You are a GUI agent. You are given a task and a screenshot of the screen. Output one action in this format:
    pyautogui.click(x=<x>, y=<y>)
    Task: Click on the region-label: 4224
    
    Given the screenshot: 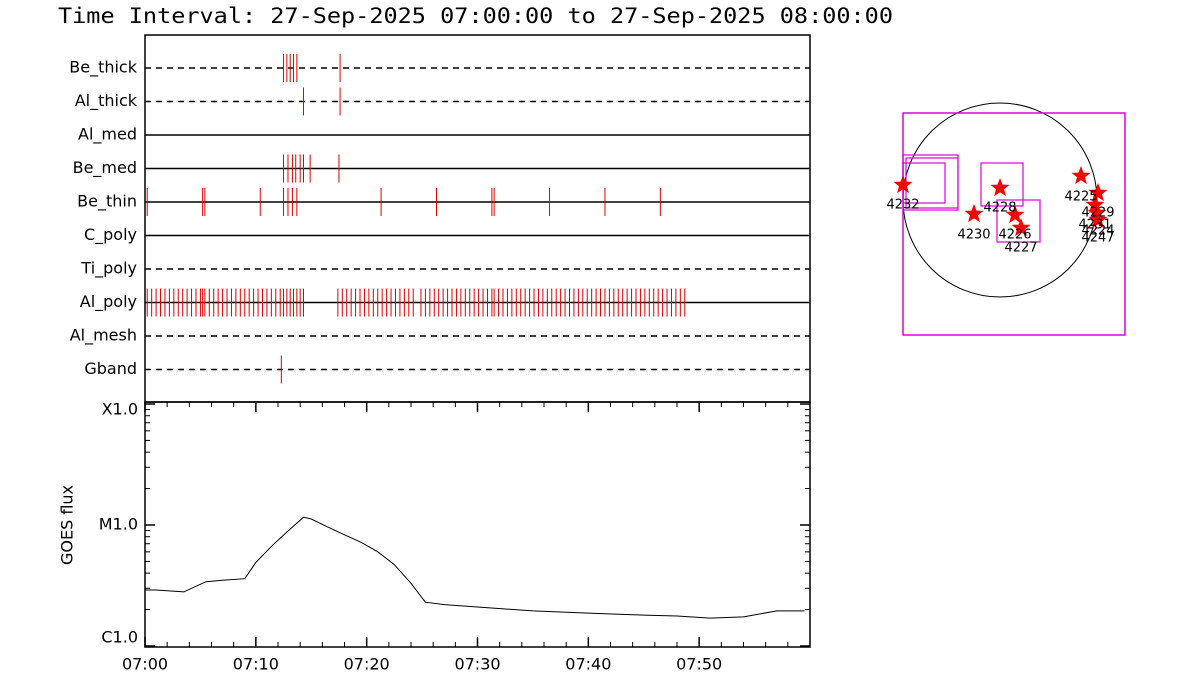 What is the action you would take?
    pyautogui.click(x=1097, y=231)
    